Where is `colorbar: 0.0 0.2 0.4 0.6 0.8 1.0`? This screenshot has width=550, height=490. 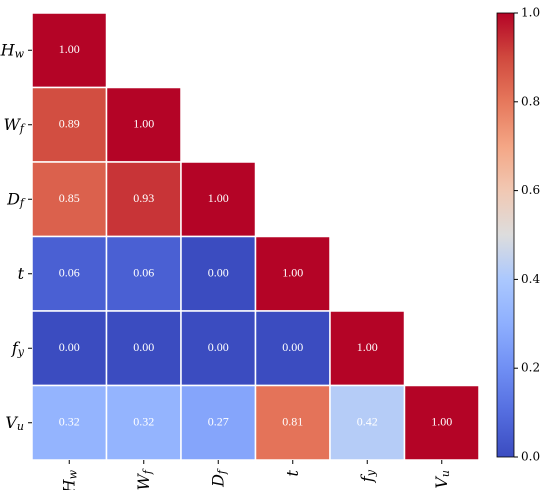
colorbar: 0.0 0.2 0.4 0.6 0.8 1.0 is located at coordinates (518, 235).